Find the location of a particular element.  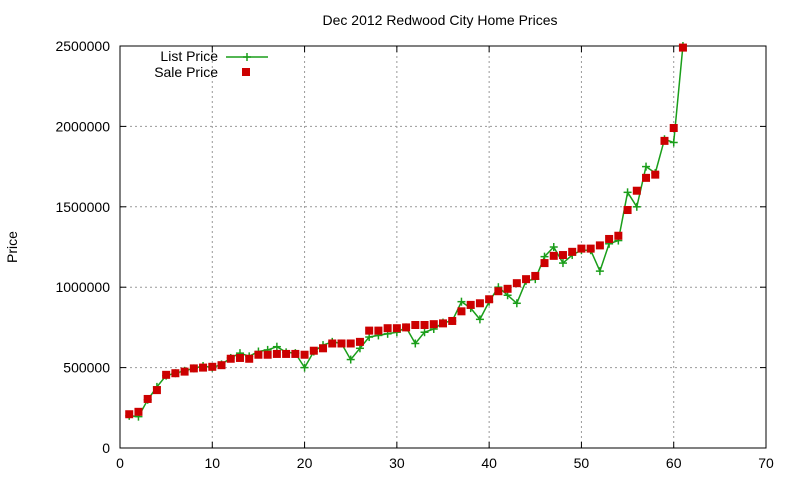

legend-label-list-price: List Price is located at coordinates (189, 56).